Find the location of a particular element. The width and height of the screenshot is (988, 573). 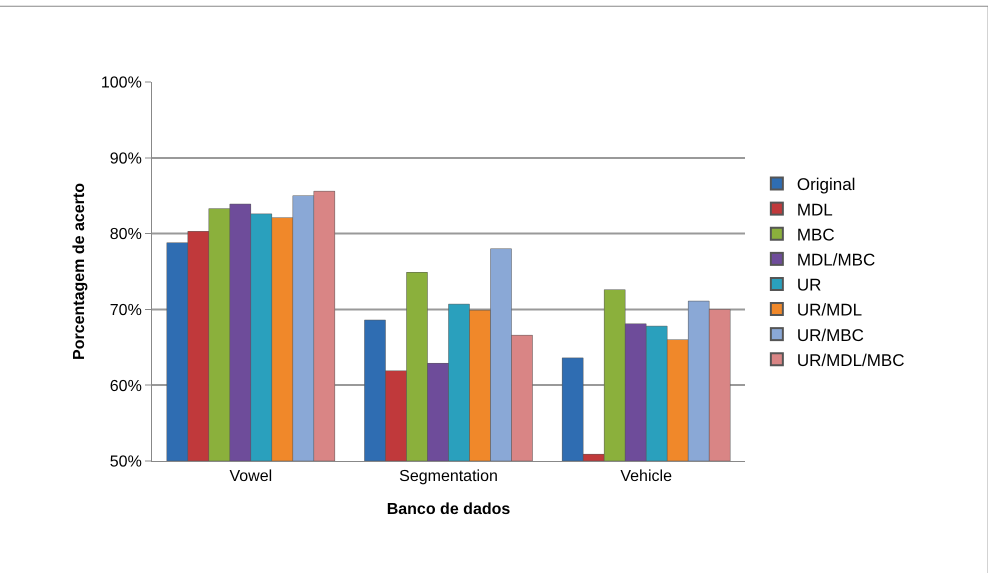

legend-label: Original is located at coordinates (826, 184).